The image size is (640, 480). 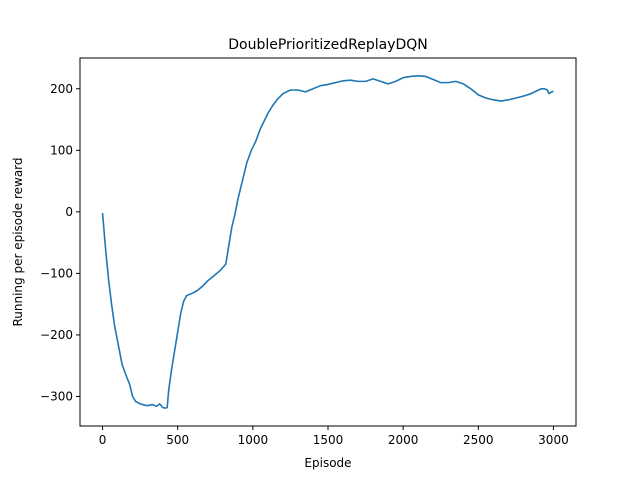 What do you see at coordinates (403, 440) in the screenshot?
I see `x-tick-label: 2000` at bounding box center [403, 440].